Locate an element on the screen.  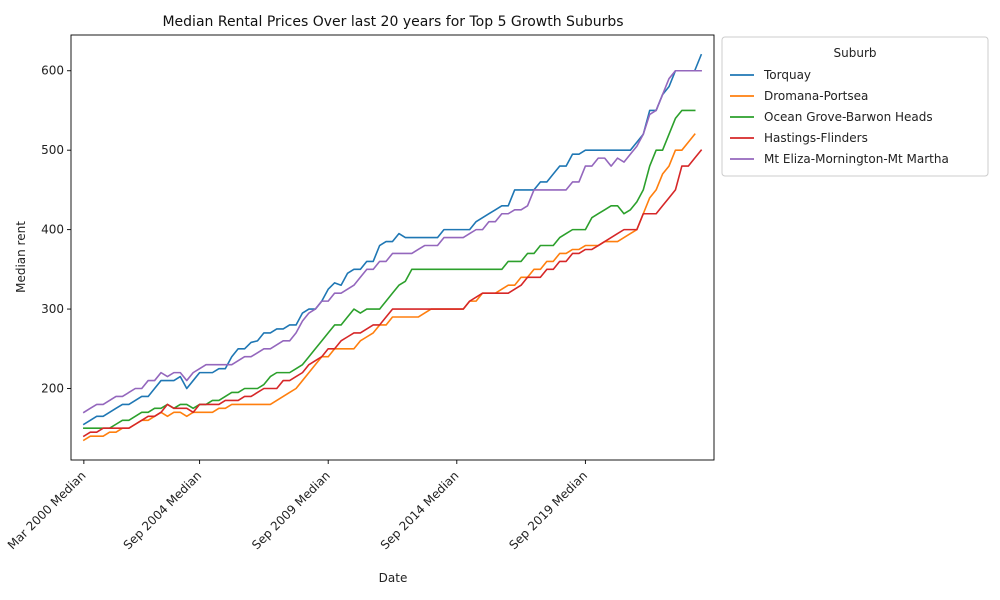
y-tick-label: 400 is located at coordinates (52, 230).